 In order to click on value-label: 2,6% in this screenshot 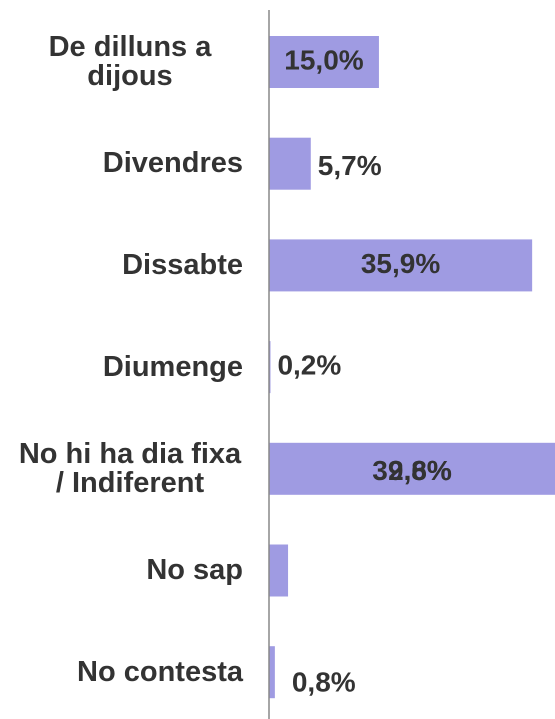, I will do `click(420, 470)`.